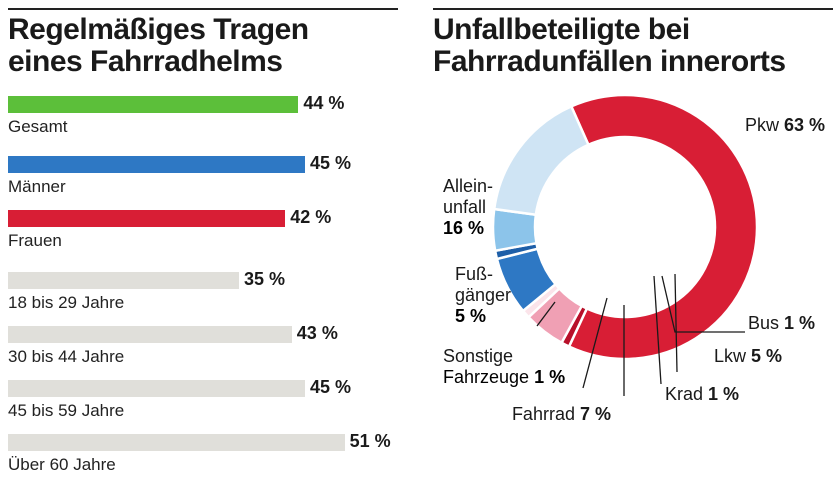 The height and width of the screenshot is (489, 833). I want to click on slice-label: Allein-unfall, so click(468, 196).